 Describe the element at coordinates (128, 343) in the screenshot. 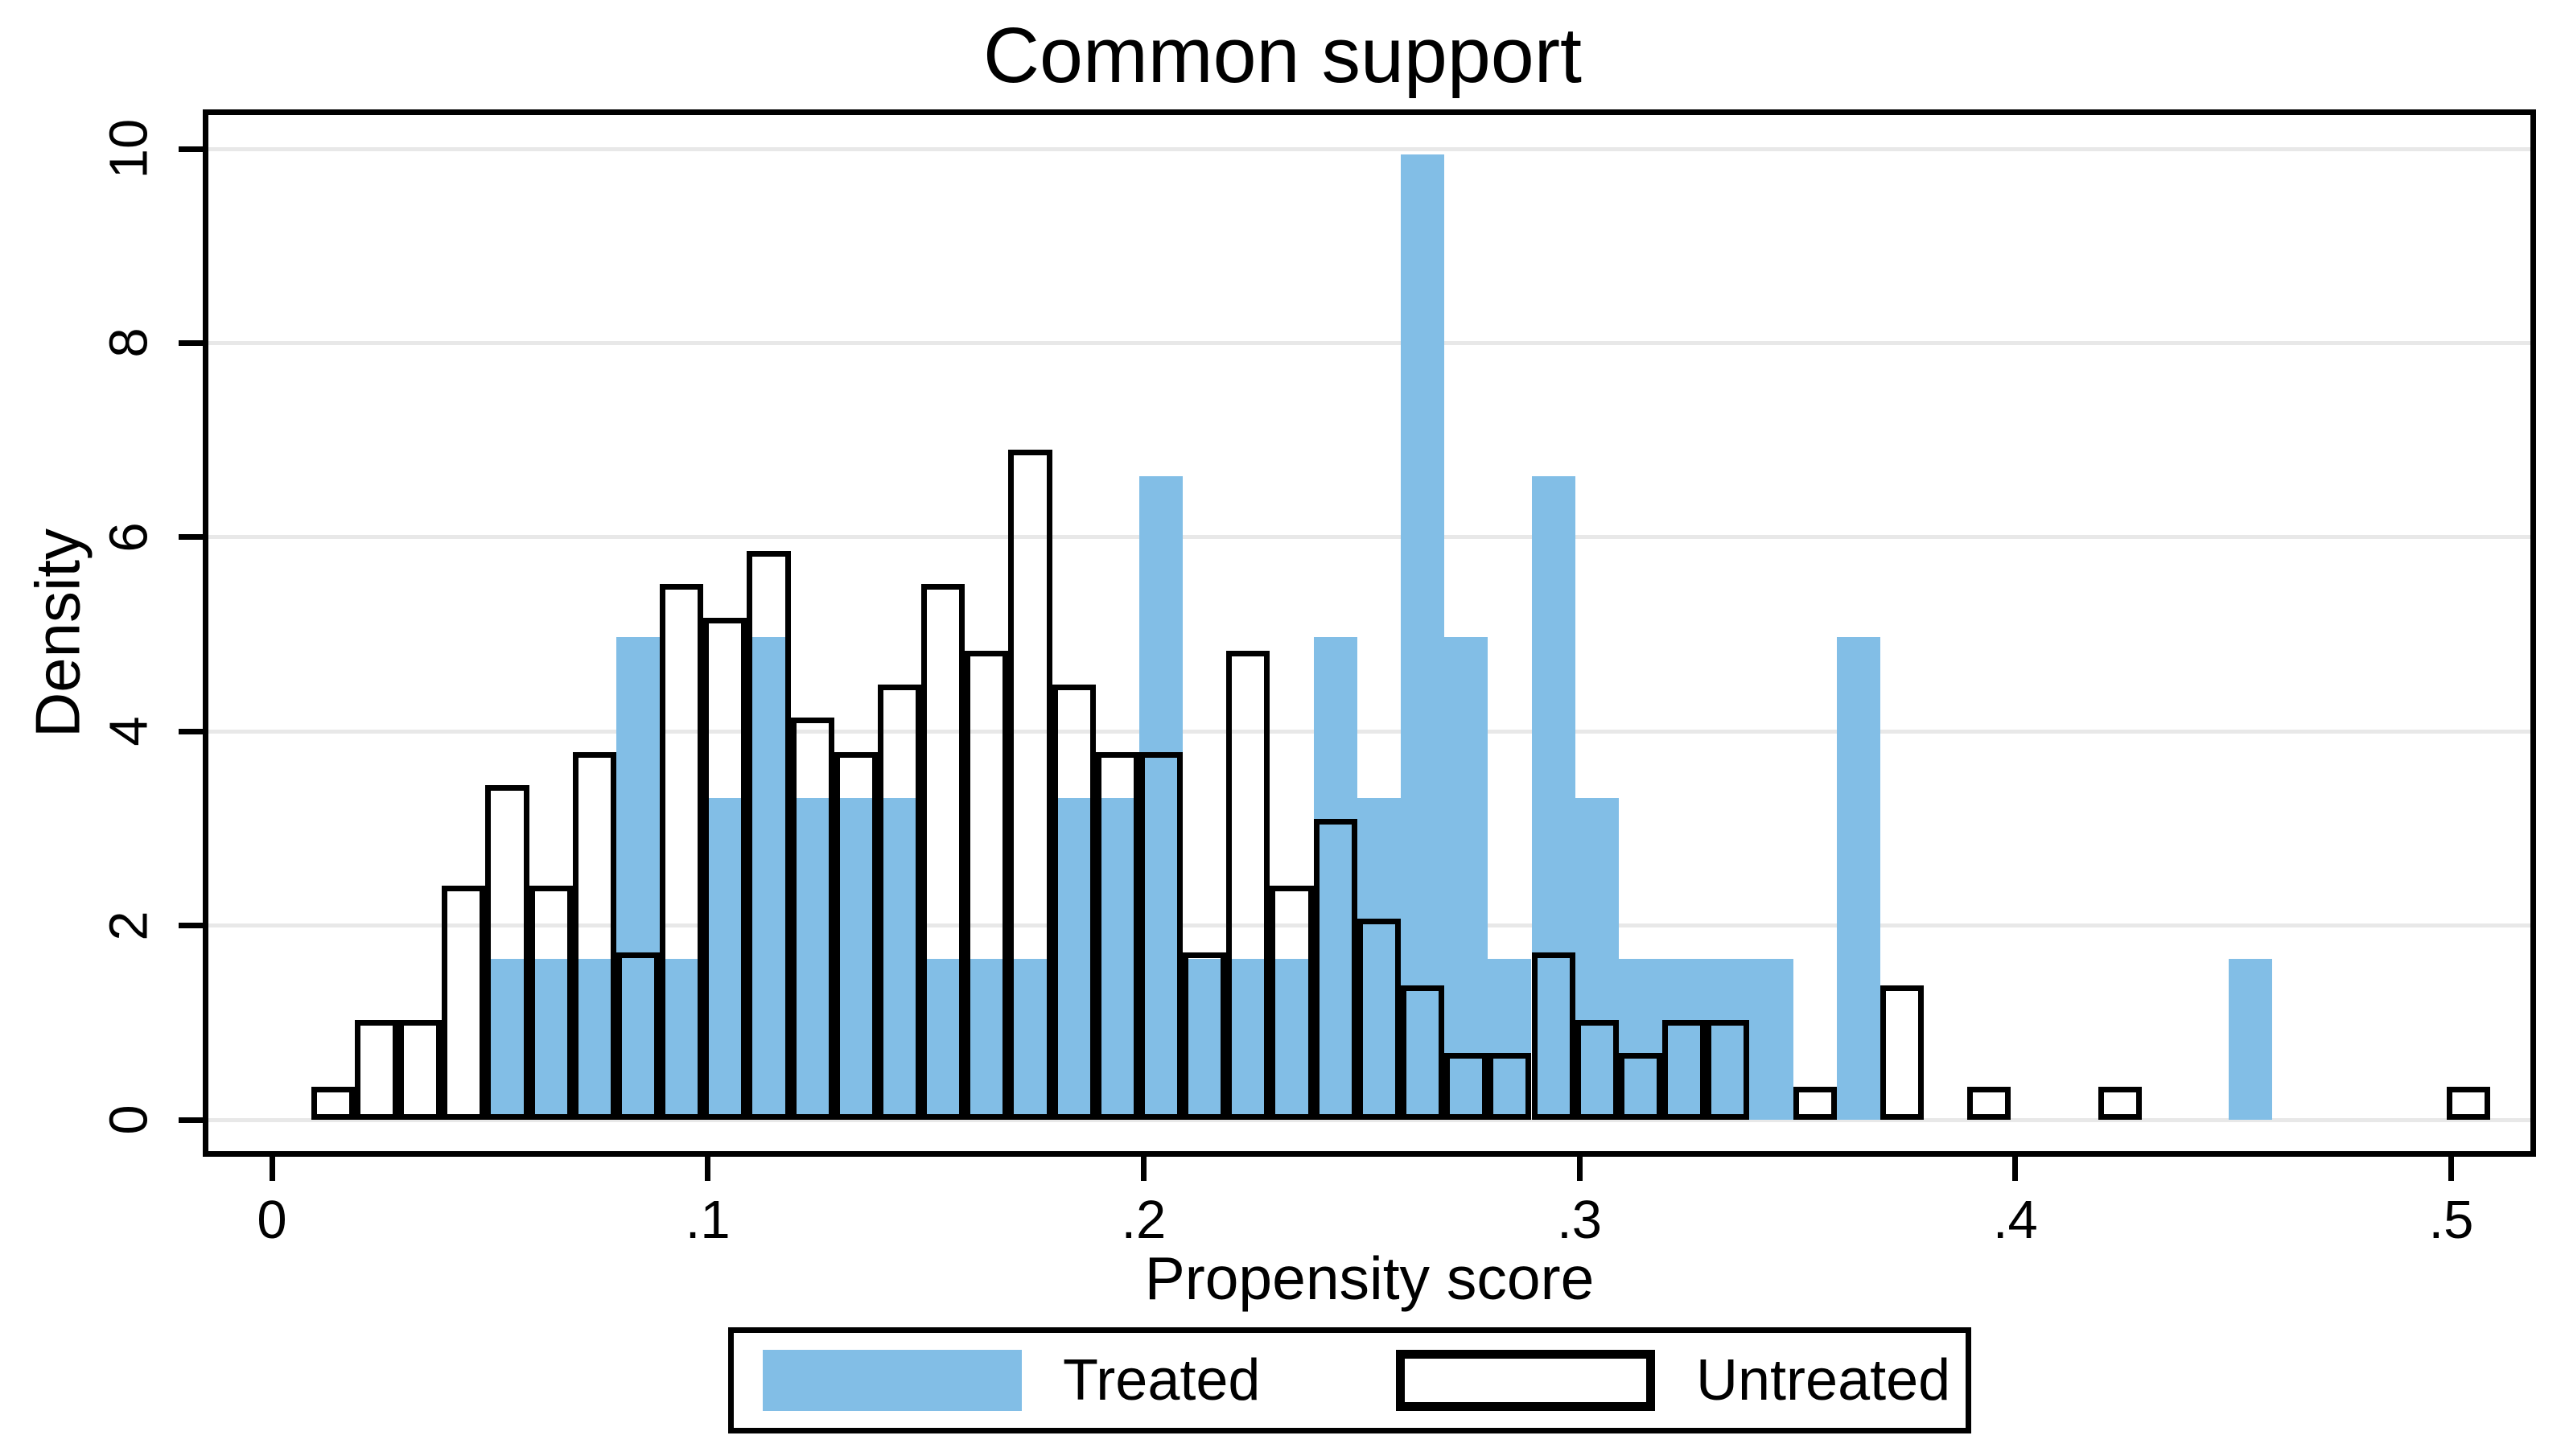

I see `y-tick-label: 8` at that location.